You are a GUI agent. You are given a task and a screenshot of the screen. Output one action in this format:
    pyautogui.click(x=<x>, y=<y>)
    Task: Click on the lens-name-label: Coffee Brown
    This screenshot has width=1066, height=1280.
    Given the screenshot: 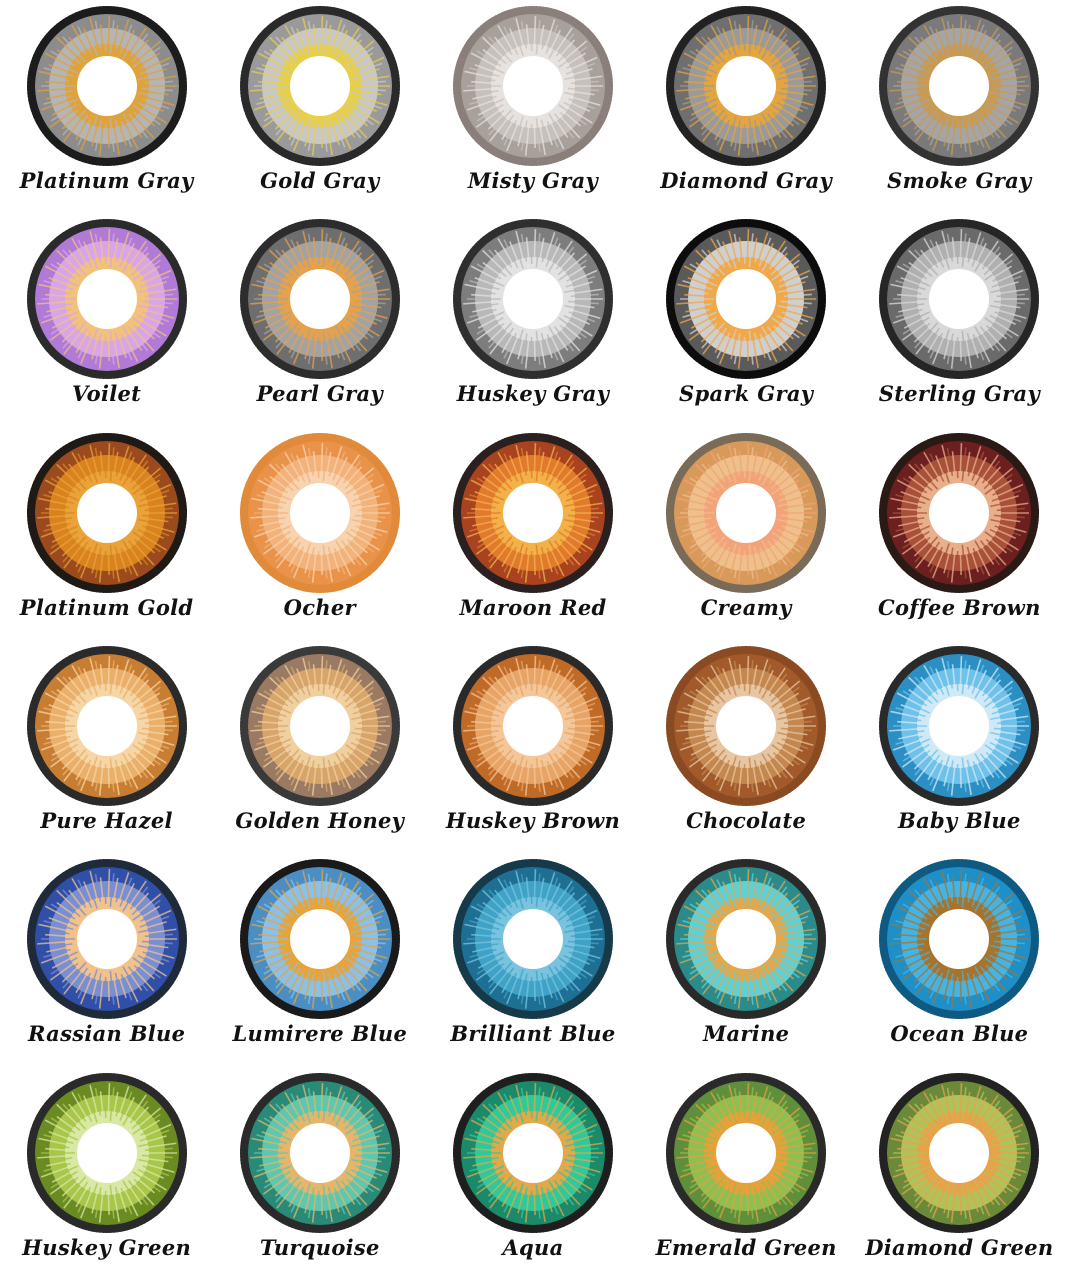 What is the action you would take?
    pyautogui.click(x=959, y=607)
    